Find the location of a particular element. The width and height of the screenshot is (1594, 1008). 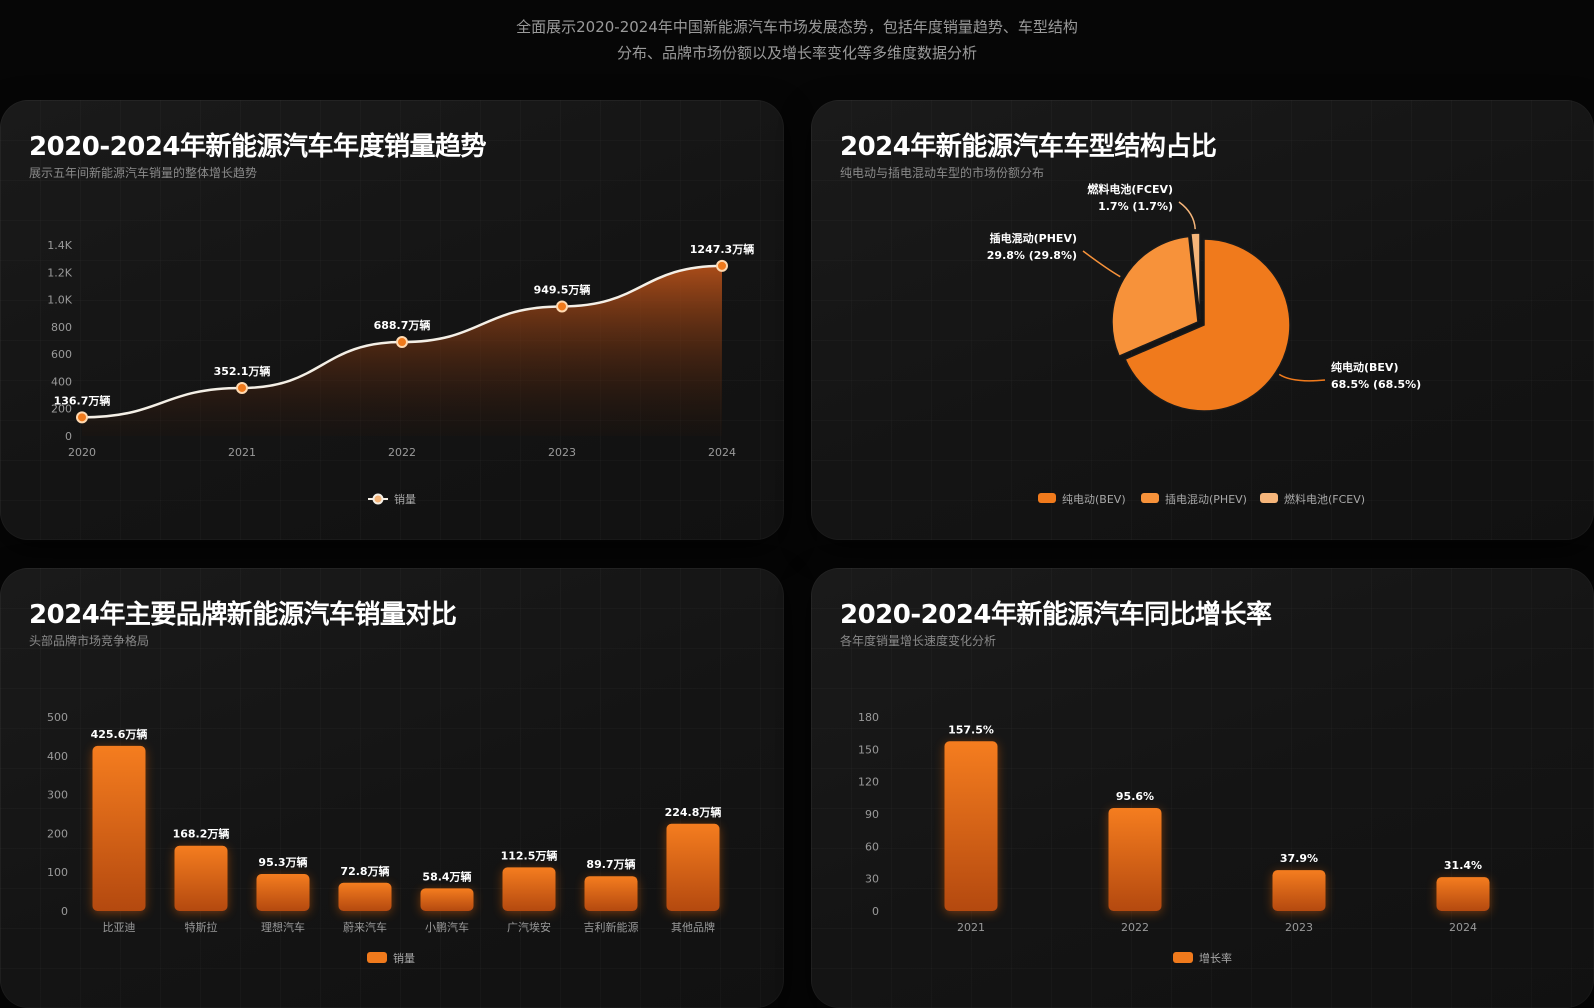

bar-legend-swatch is located at coordinates (1183, 957).